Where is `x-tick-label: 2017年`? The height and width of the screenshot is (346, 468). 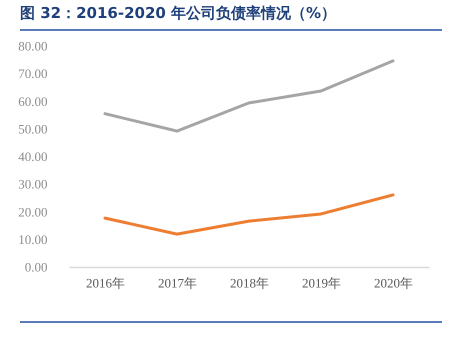
x-tick-label: 2017年 is located at coordinates (177, 283).